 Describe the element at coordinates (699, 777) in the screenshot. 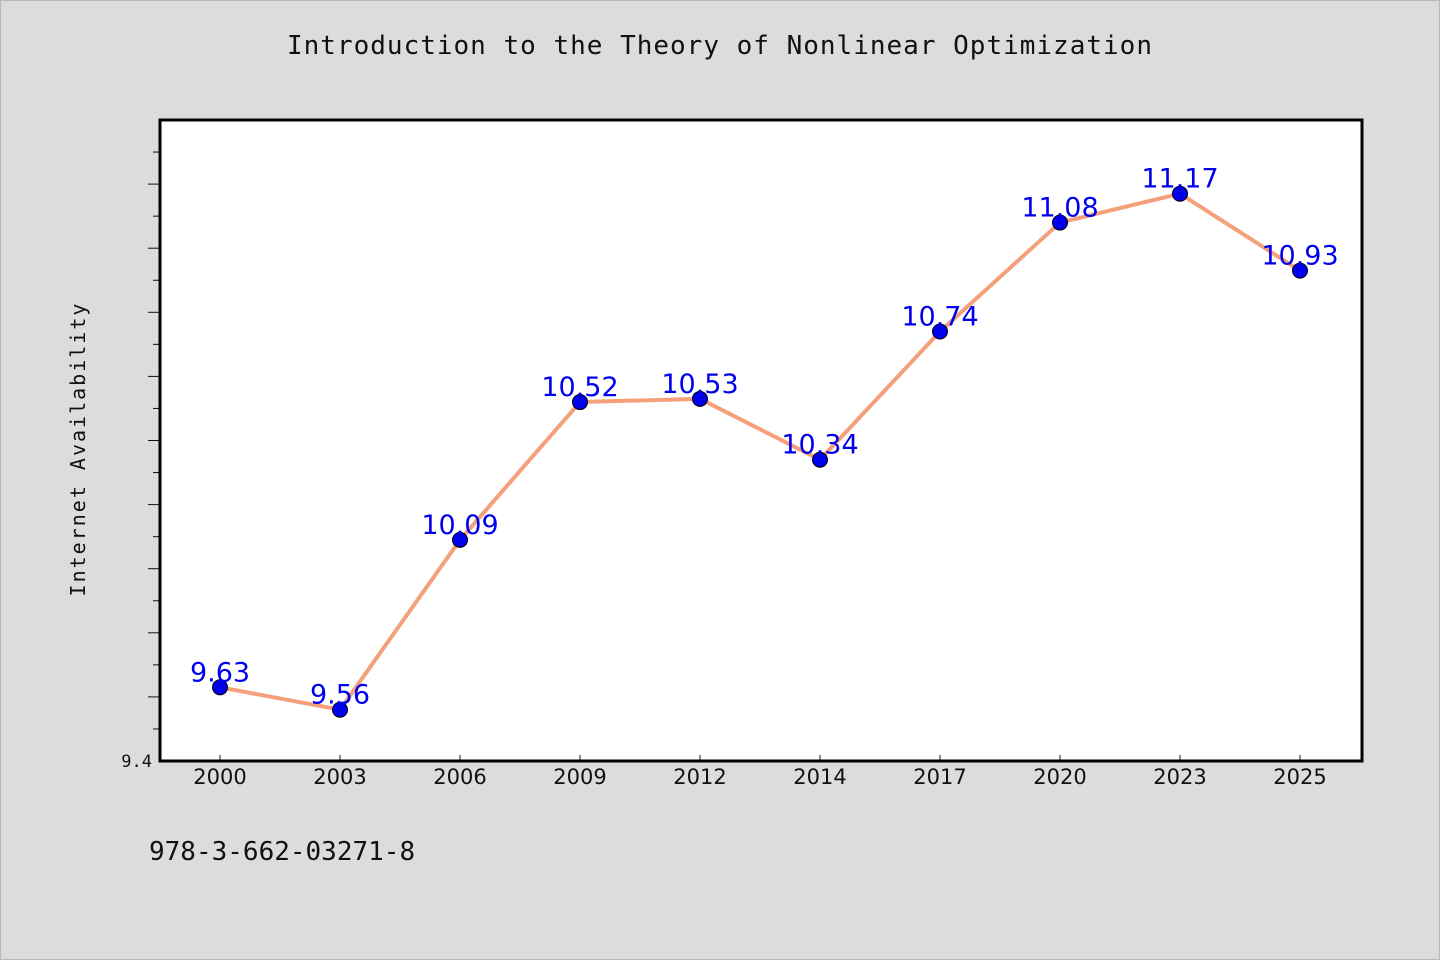

I see `x-tick-label: 2012` at that location.